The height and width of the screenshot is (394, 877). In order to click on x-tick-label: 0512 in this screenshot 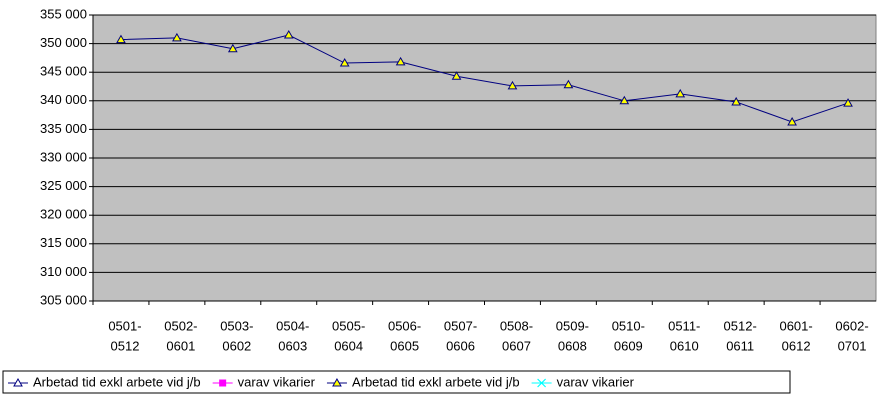, I will do `click(125, 345)`.